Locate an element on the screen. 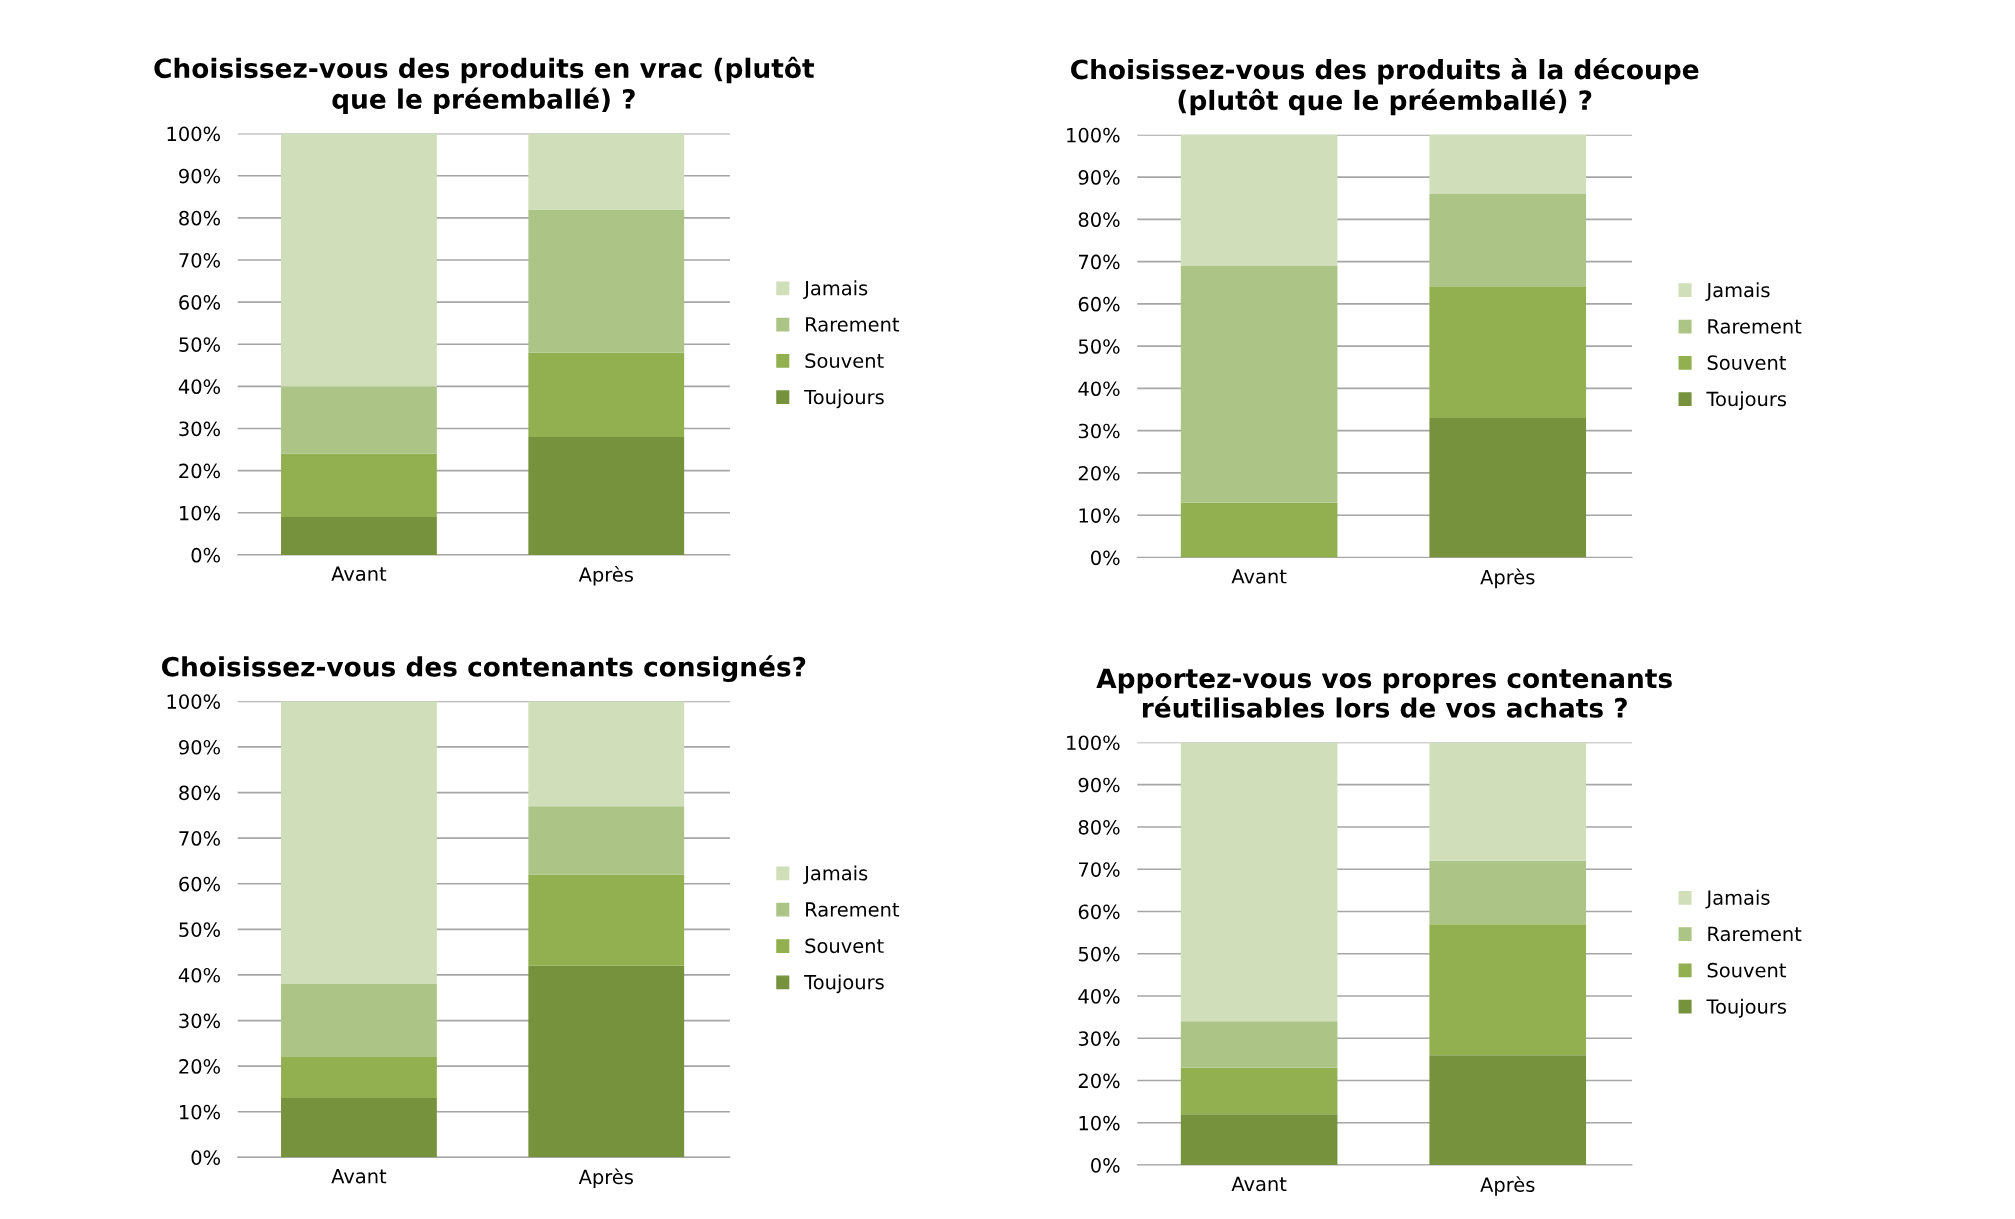  chart-title: Choisissez-vous des produits en vrac (plutôt que le préemballé) ? is located at coordinates (484, 85).